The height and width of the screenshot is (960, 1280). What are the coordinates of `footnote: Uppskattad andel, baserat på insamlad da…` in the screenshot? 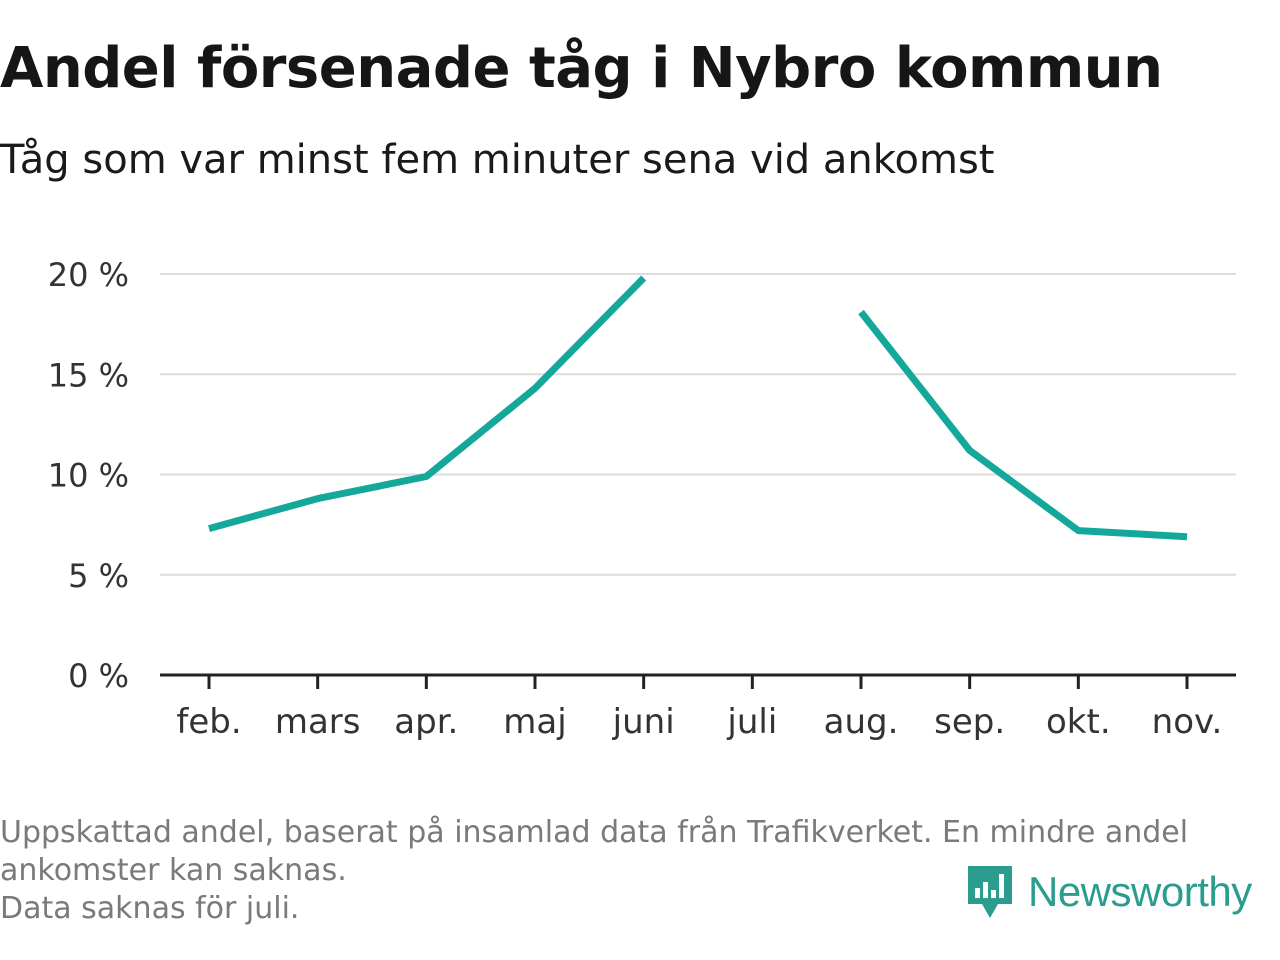 It's located at (640, 871).